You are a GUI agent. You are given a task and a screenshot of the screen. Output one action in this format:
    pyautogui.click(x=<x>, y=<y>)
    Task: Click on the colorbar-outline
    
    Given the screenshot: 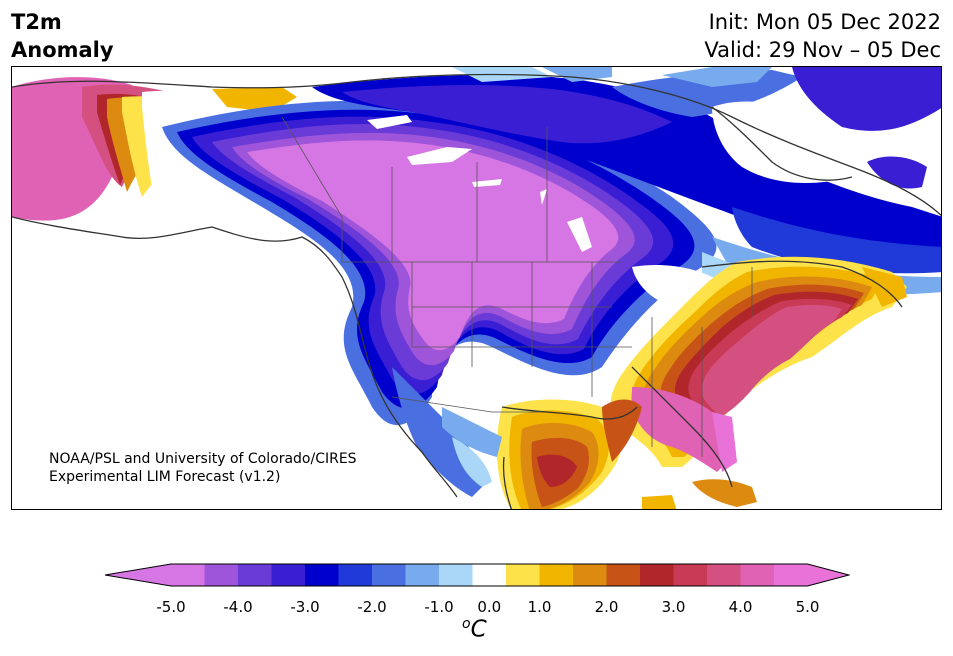 What is the action you would take?
    pyautogui.click(x=477, y=575)
    